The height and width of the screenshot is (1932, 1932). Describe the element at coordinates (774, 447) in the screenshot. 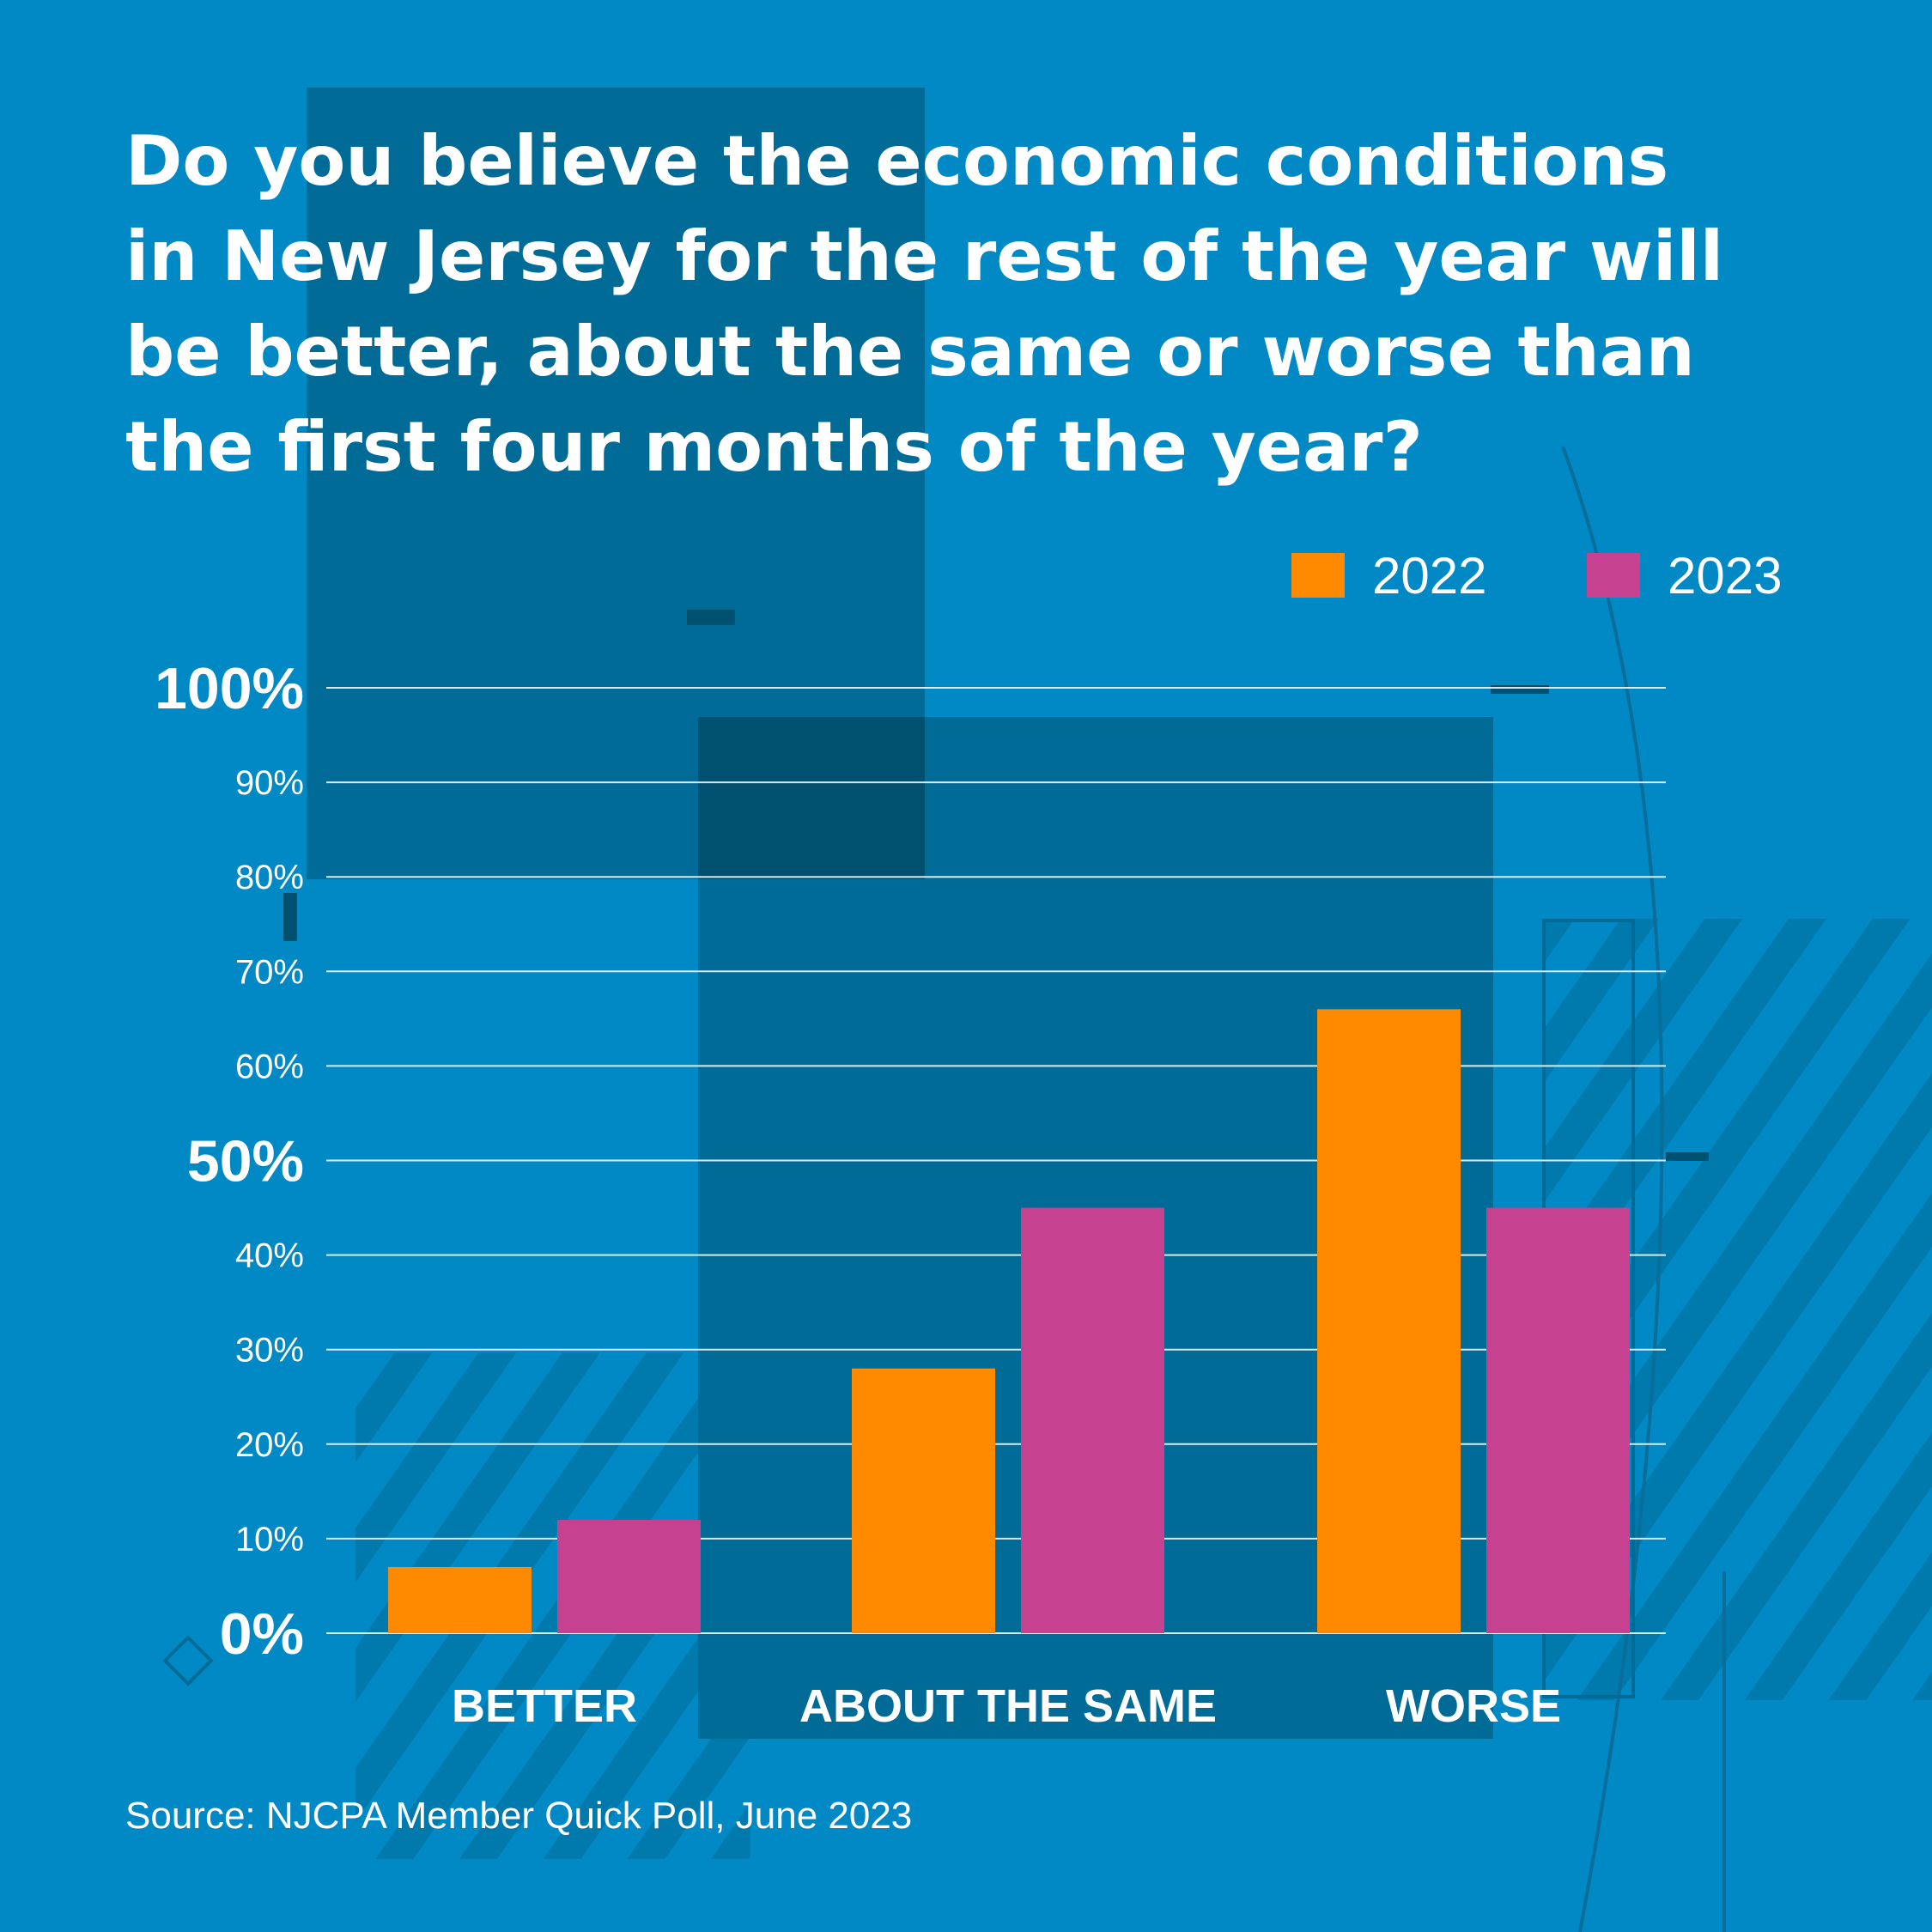

I see `title-line: the first four months of the year?` at that location.